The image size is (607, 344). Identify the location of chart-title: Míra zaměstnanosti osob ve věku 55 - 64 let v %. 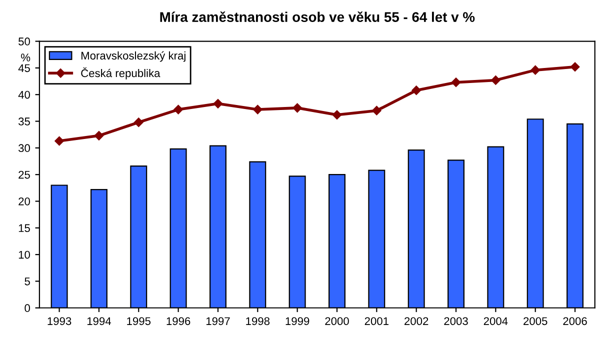
(317, 16).